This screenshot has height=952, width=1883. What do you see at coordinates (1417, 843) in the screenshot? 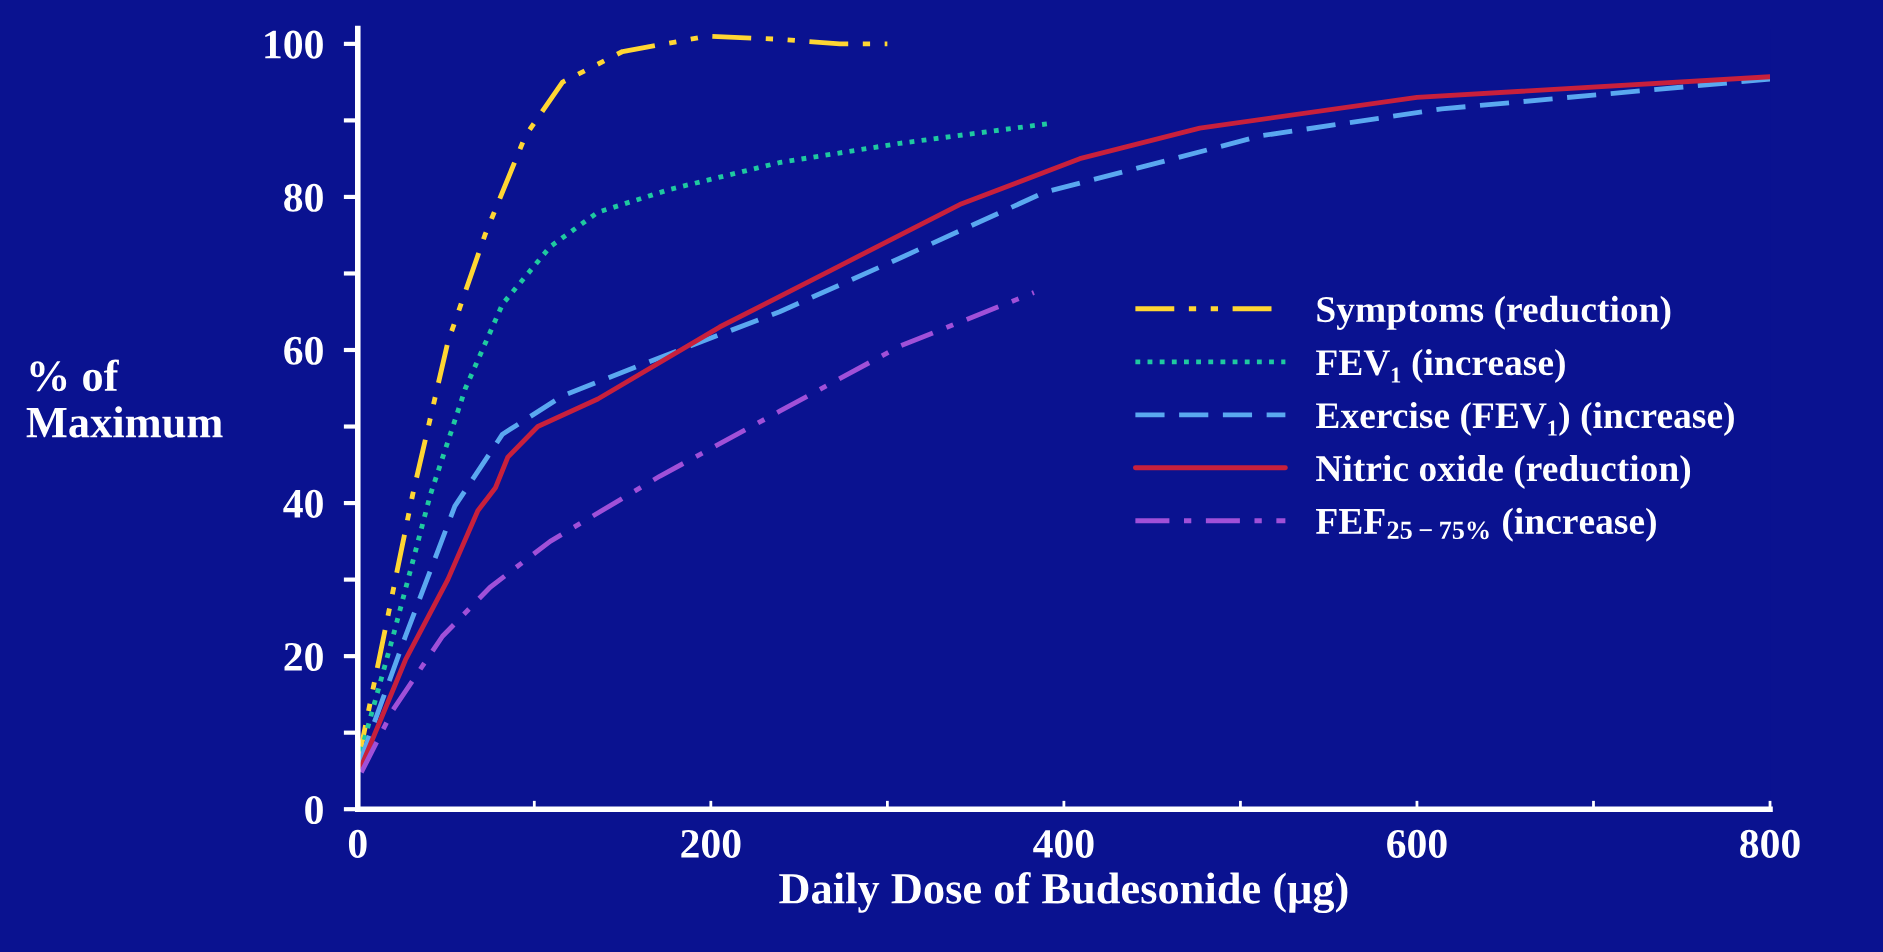
I see `x-tick-label: 600` at bounding box center [1417, 843].